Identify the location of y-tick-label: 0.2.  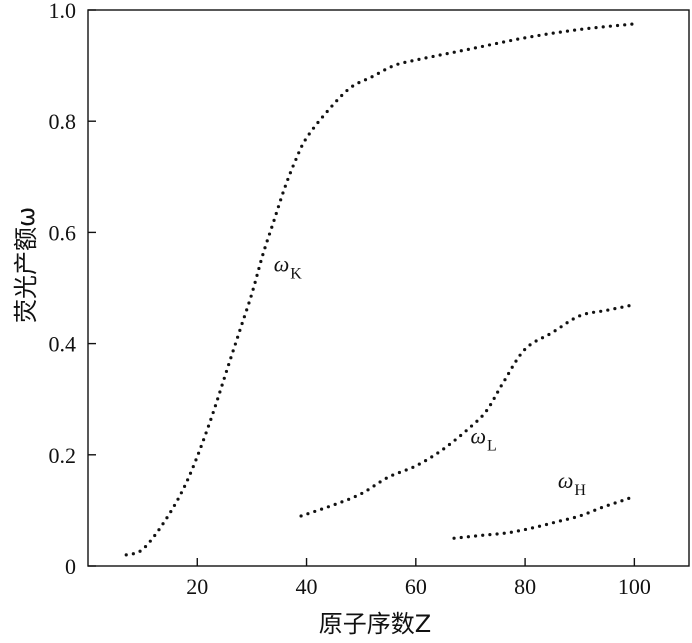
(63, 455).